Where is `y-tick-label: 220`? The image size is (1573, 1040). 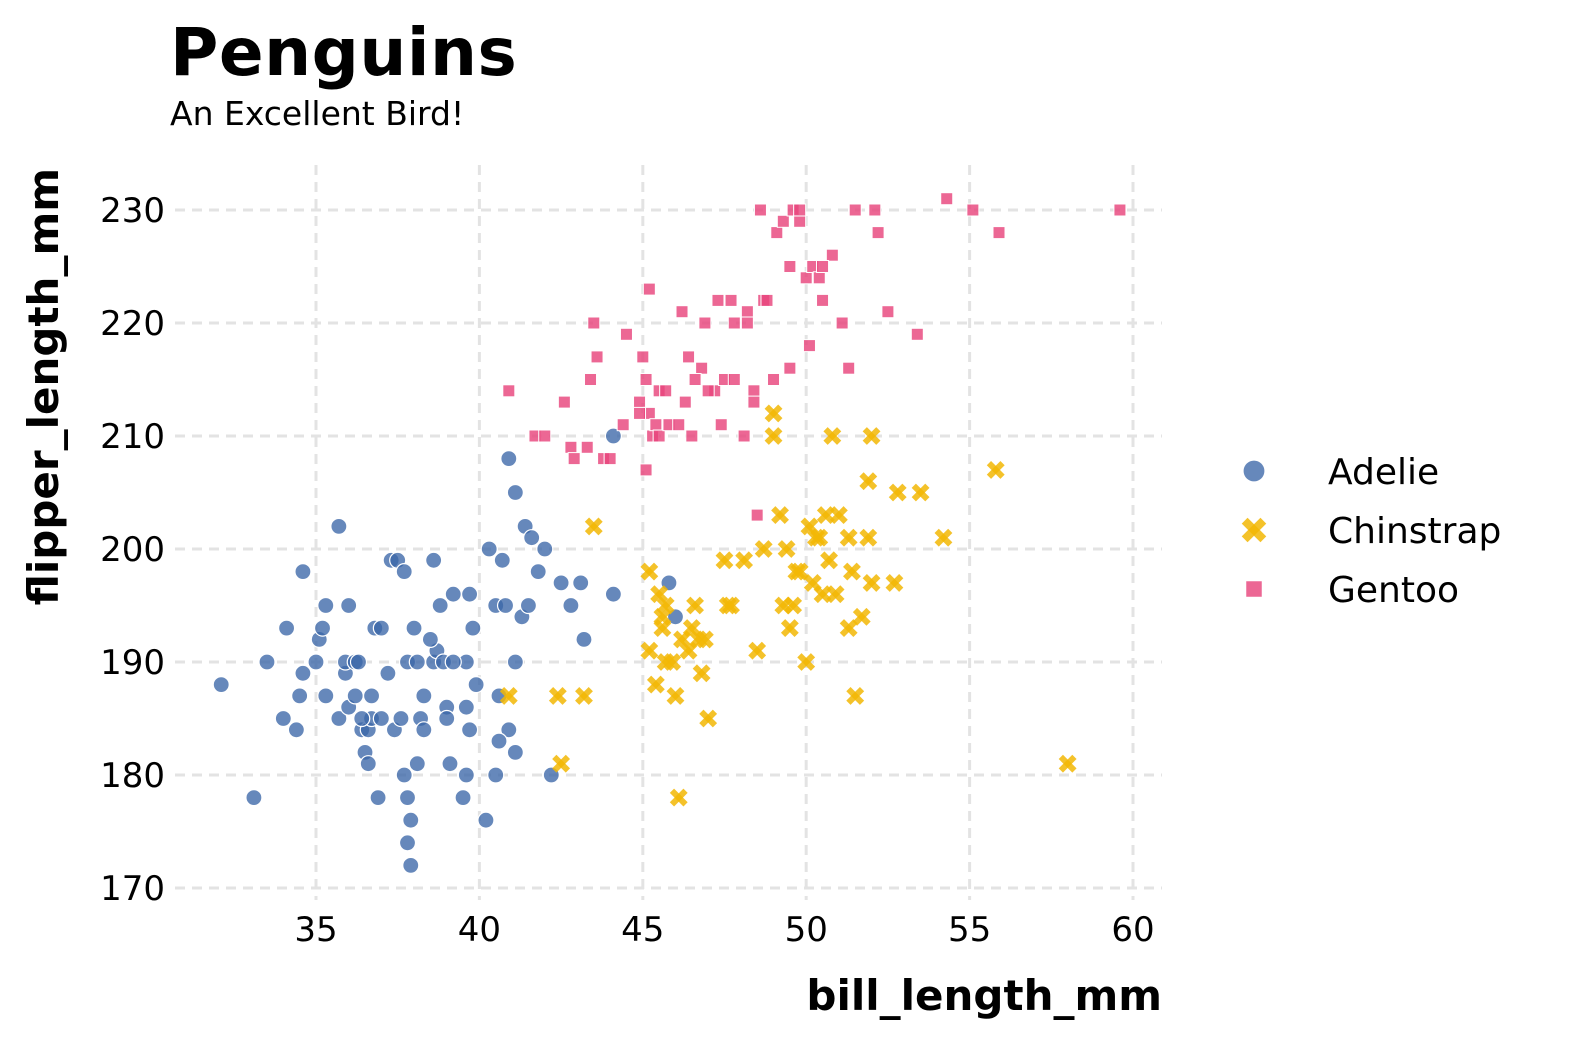
y-tick-label: 220 is located at coordinates (132, 324).